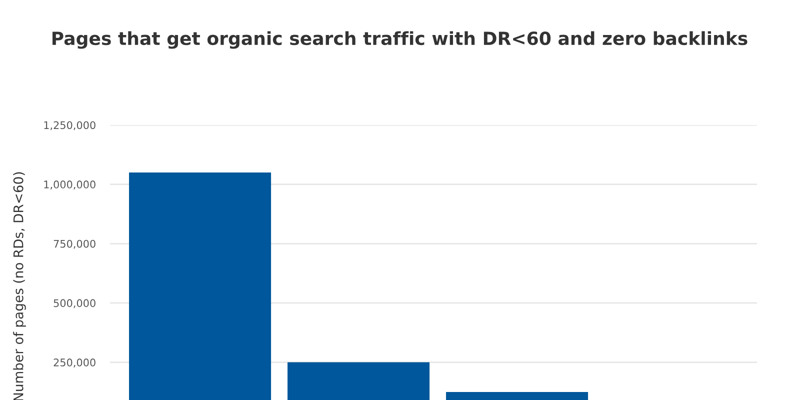 This screenshot has height=400, width=799. What do you see at coordinates (70, 125) in the screenshot?
I see `y-tick-label: 1,250,000` at bounding box center [70, 125].